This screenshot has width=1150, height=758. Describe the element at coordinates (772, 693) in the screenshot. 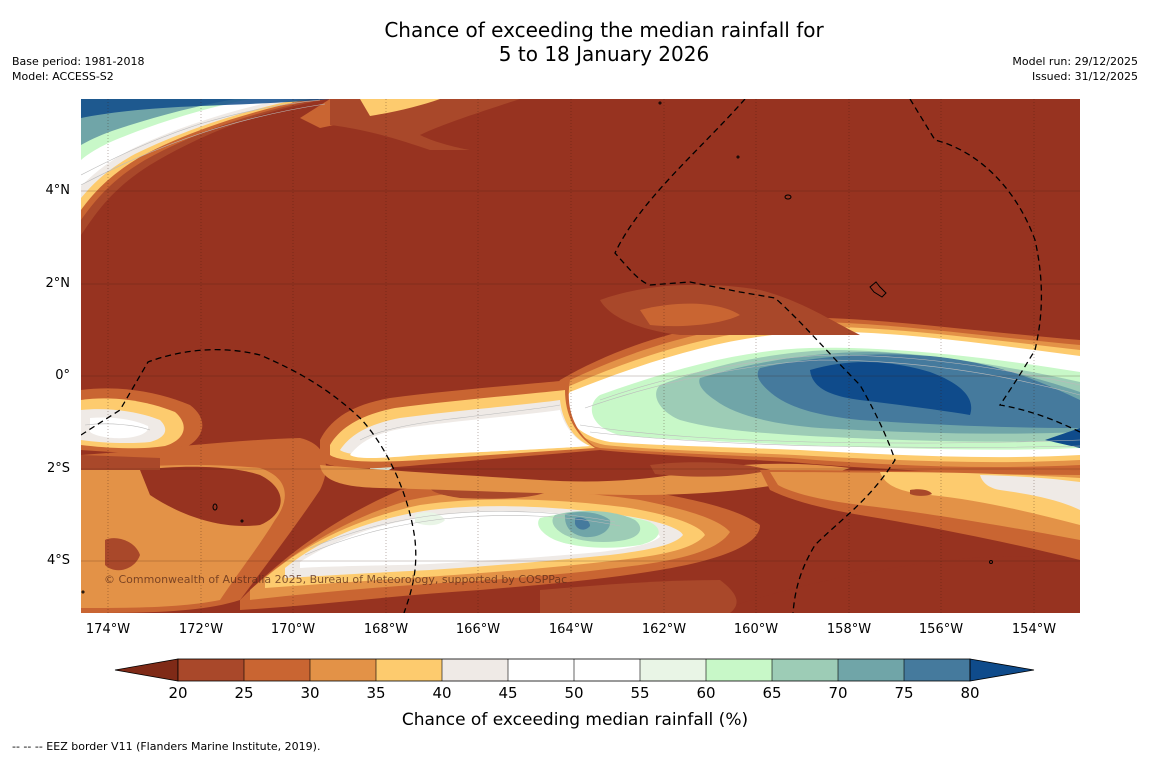

I see `colorbar-tick: 65` at that location.